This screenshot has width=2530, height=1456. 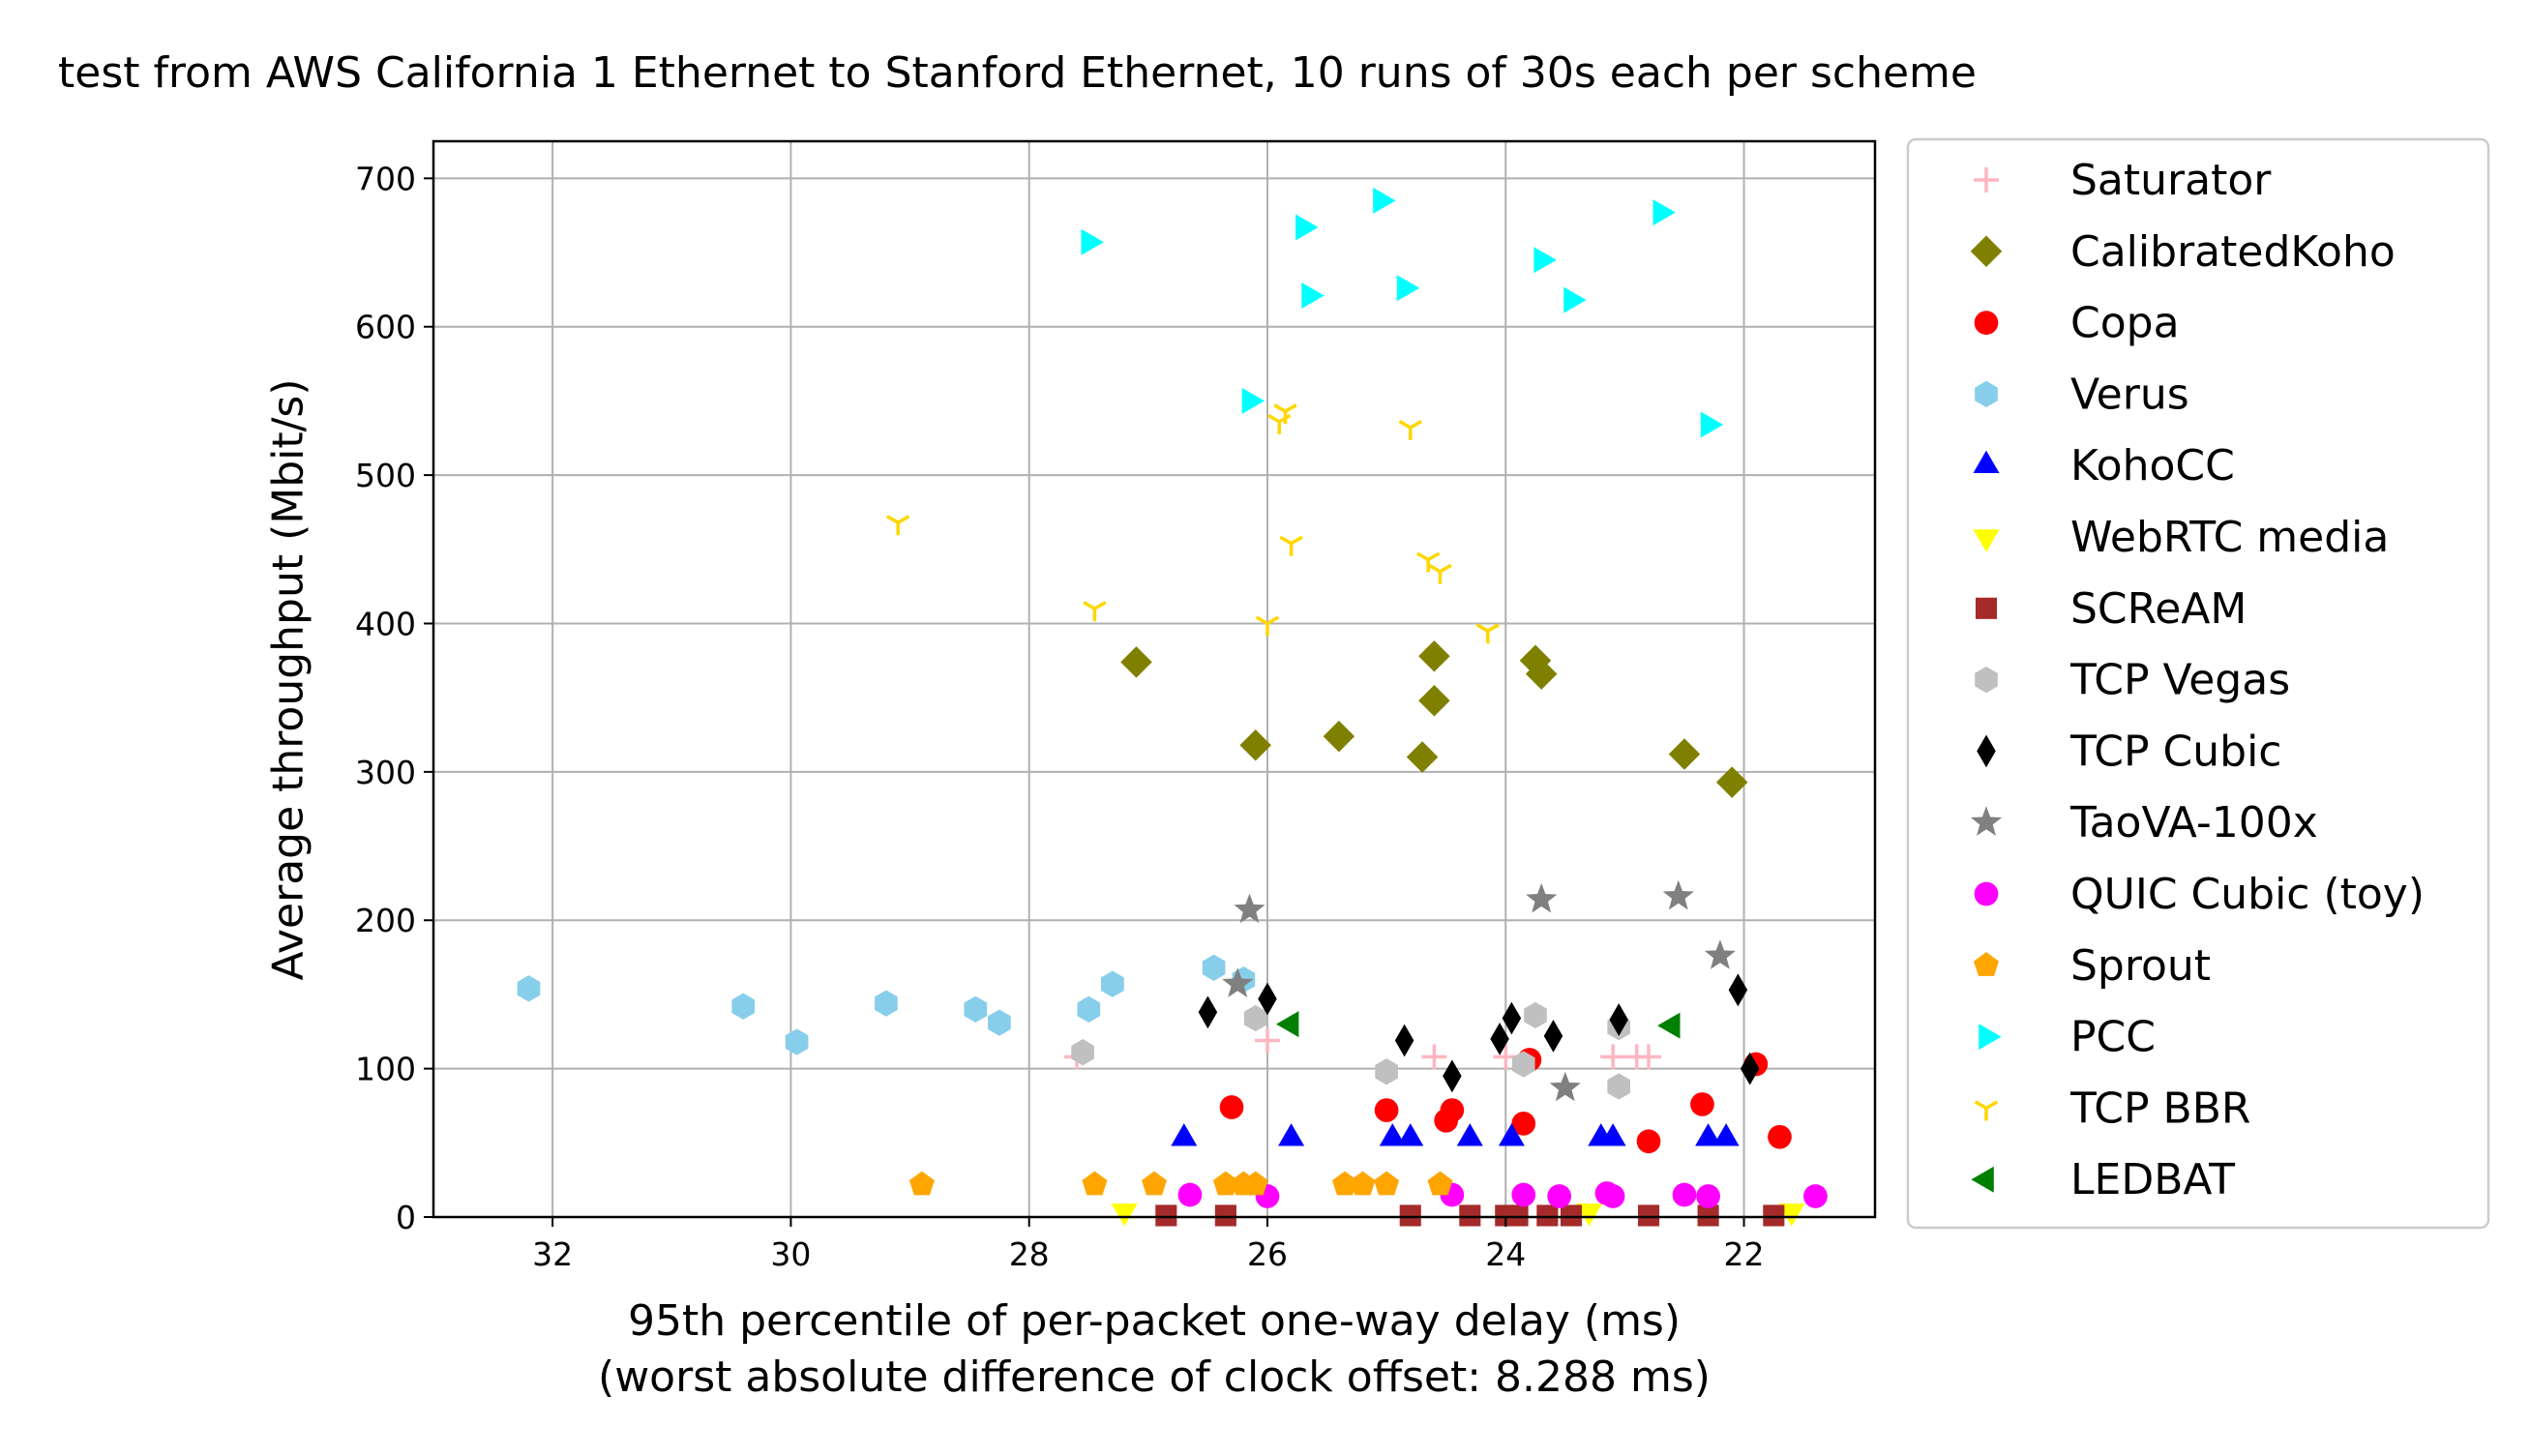 I want to click on y-axis-ticks: 0 100 200 300 400 500 600 700, so click(x=394, y=698).